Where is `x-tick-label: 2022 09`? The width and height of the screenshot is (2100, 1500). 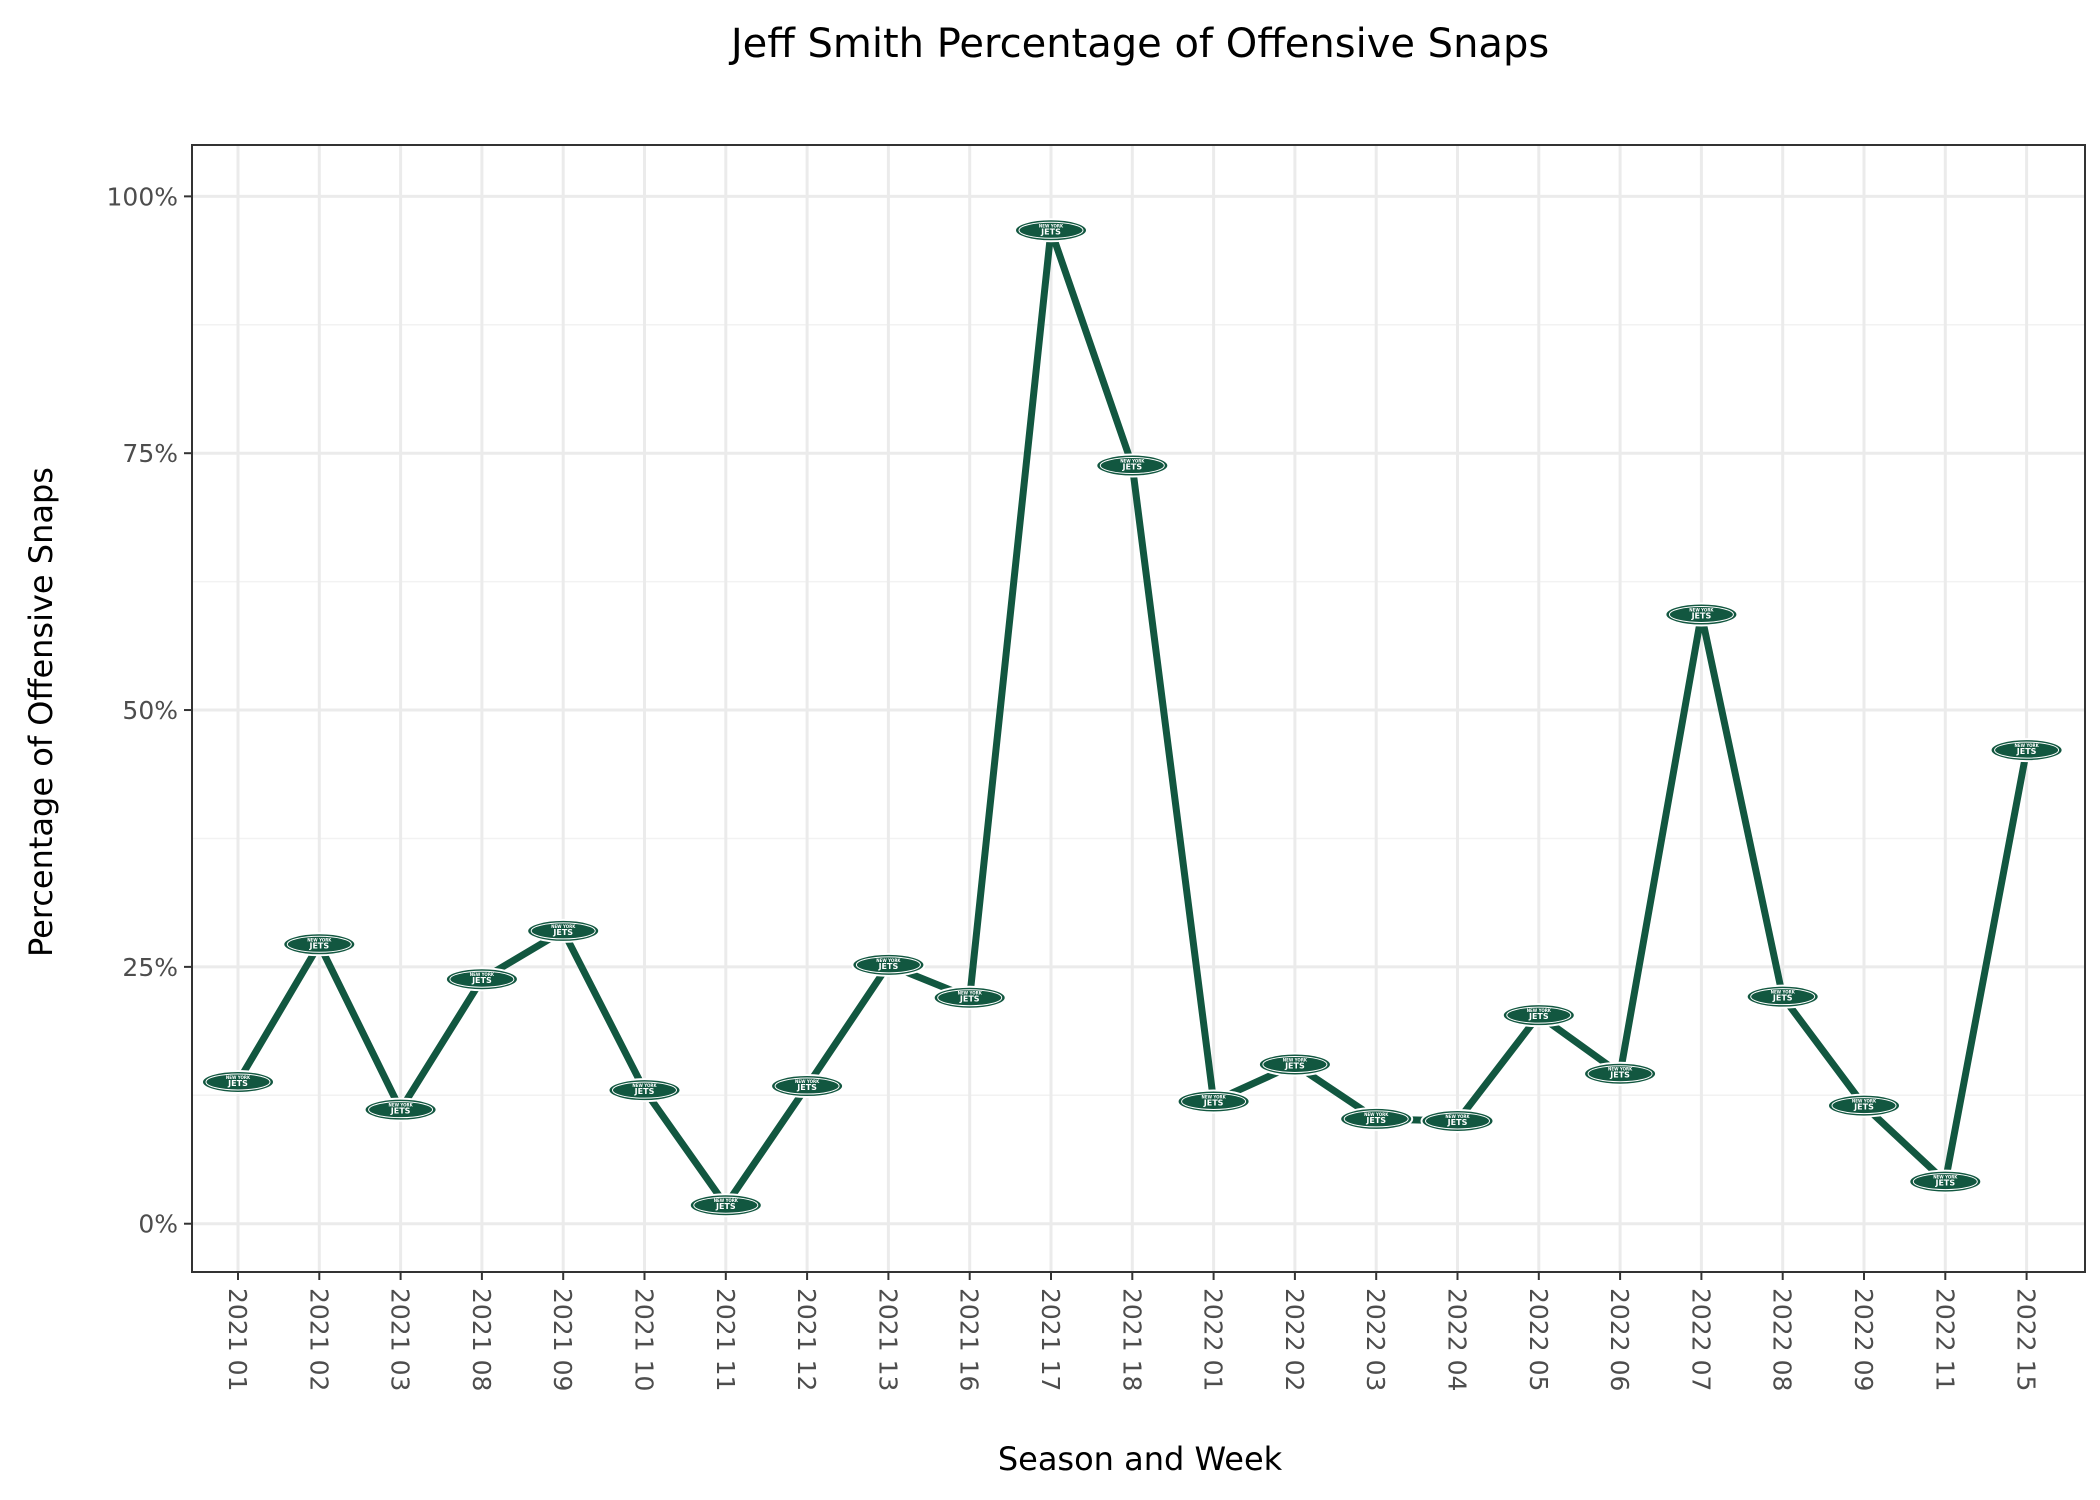
x-tick-label: 2022 09 is located at coordinates (1863, 1339).